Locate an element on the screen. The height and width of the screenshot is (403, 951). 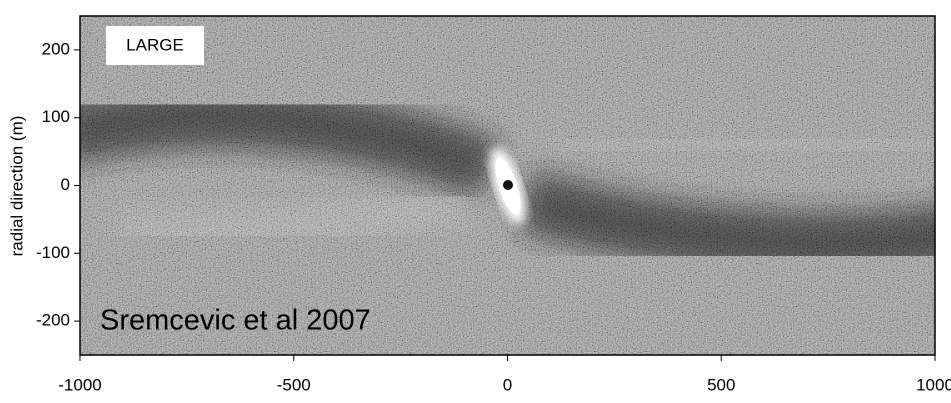
annotation: Sremcevic et al 2007 is located at coordinates (235, 321).